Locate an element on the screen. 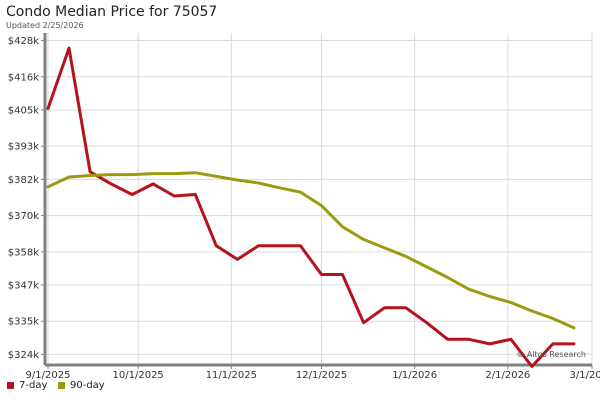  y-tick-label: $428k is located at coordinates (23, 41).